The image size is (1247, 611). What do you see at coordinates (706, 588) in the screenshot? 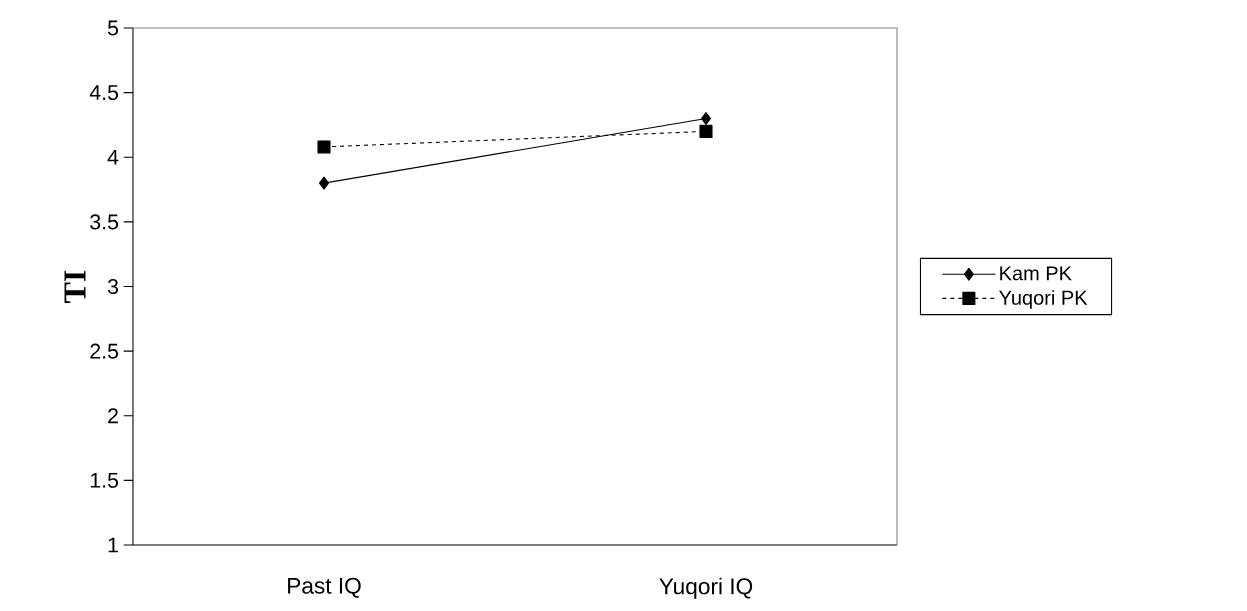
I see `x-tick-label: Yuqori IQ` at bounding box center [706, 588].